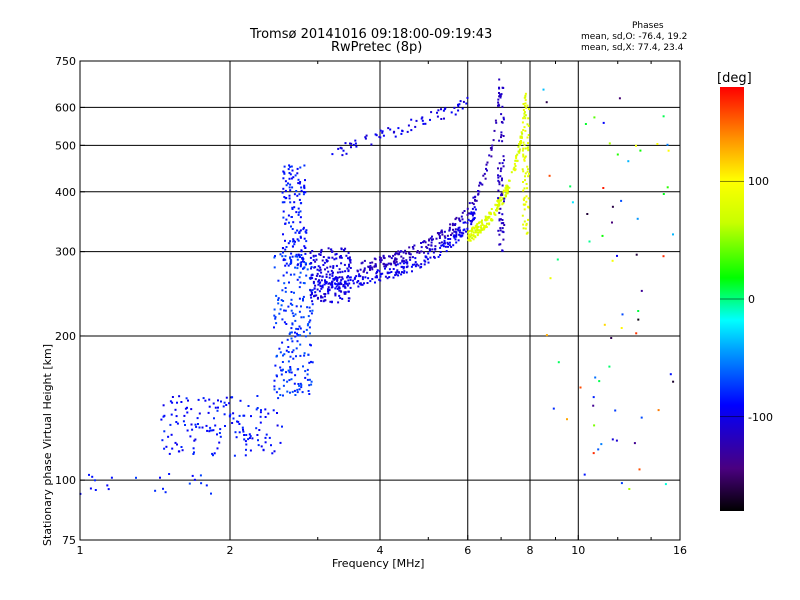  What do you see at coordinates (760, 417) in the screenshot?
I see `colorbar-tick-label: -100` at bounding box center [760, 417].